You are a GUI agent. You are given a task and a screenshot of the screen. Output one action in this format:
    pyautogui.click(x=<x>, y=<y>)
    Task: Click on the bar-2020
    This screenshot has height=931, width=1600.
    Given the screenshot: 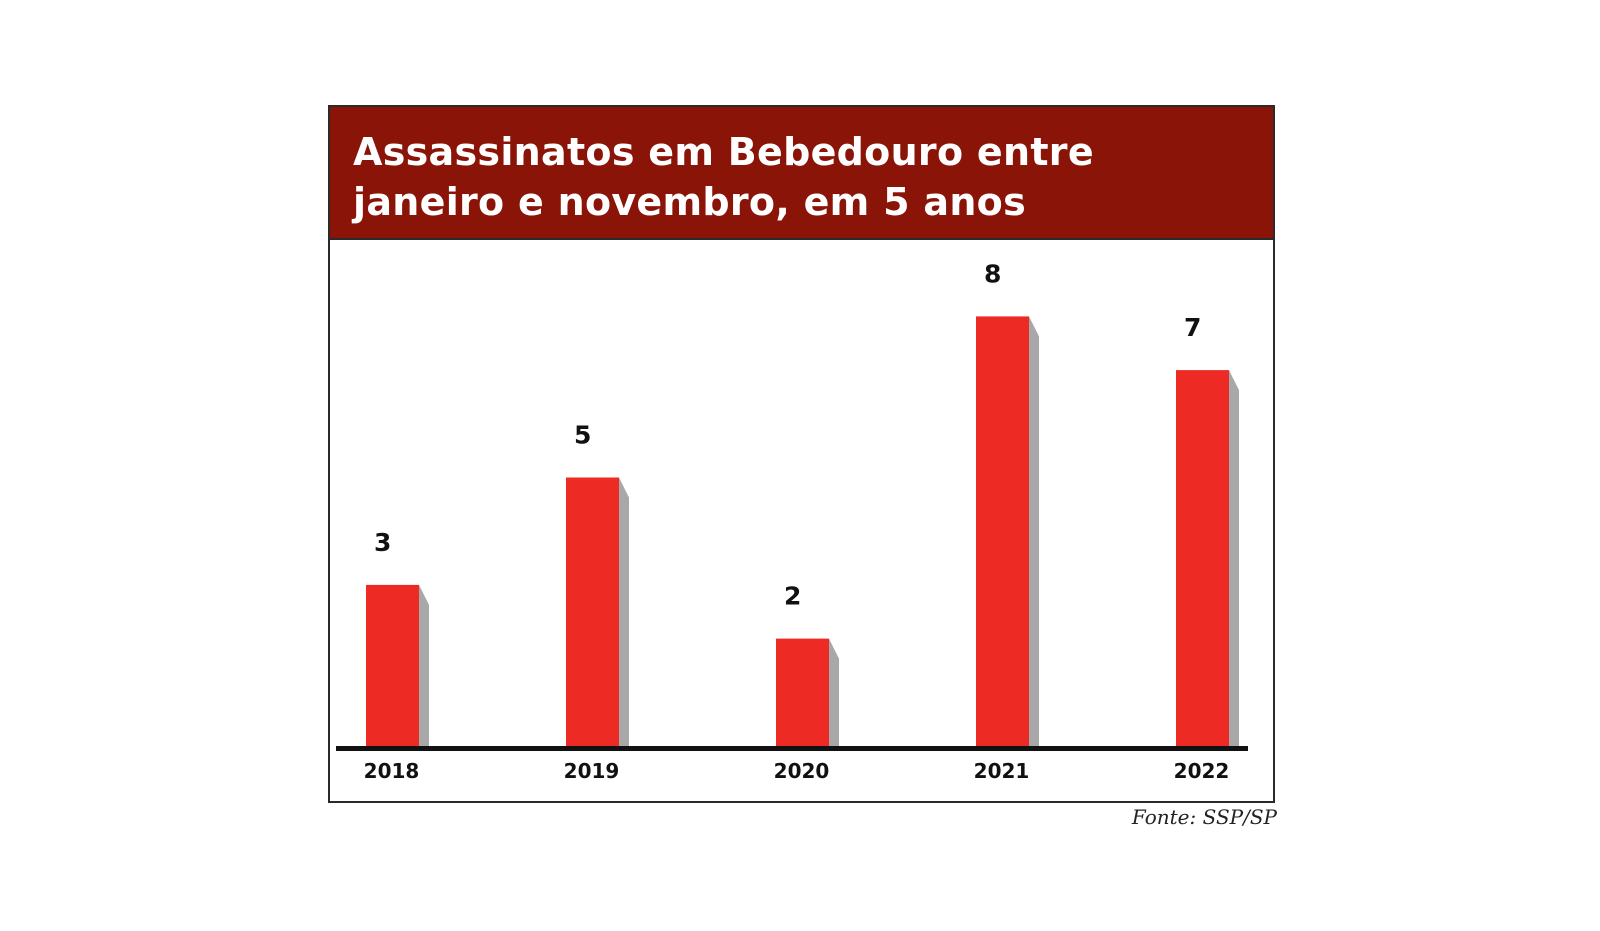 What is the action you would take?
    pyautogui.click(x=802, y=692)
    